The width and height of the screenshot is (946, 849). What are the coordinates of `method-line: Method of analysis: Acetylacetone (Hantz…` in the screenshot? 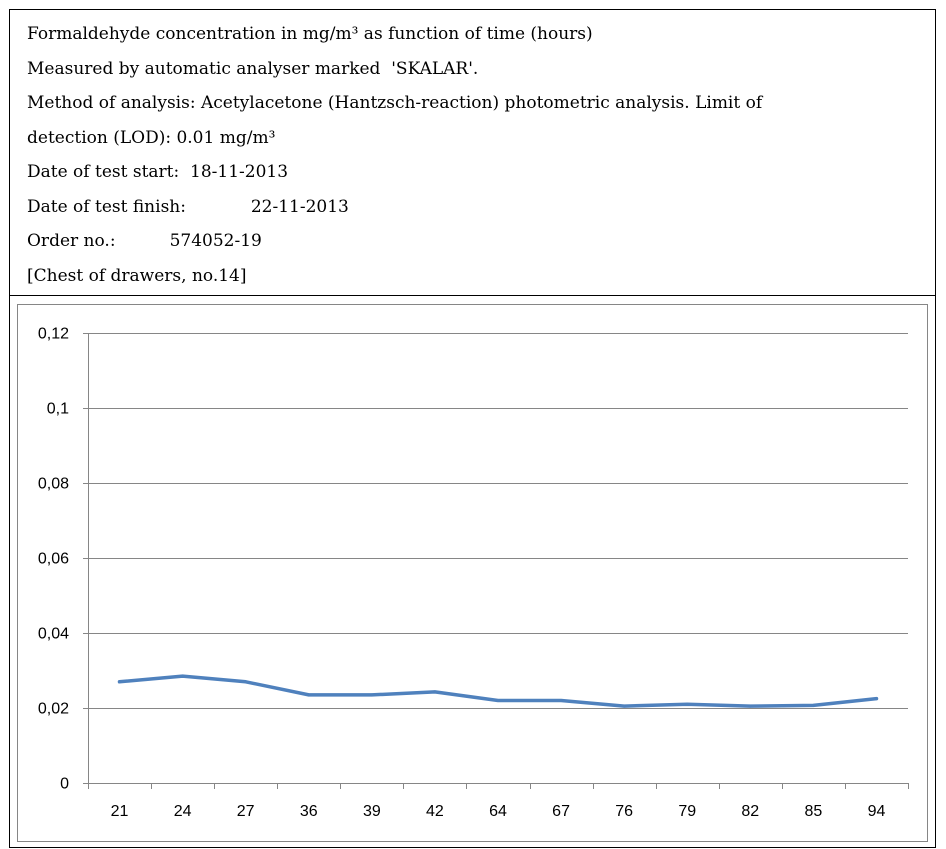 It's located at (395, 103).